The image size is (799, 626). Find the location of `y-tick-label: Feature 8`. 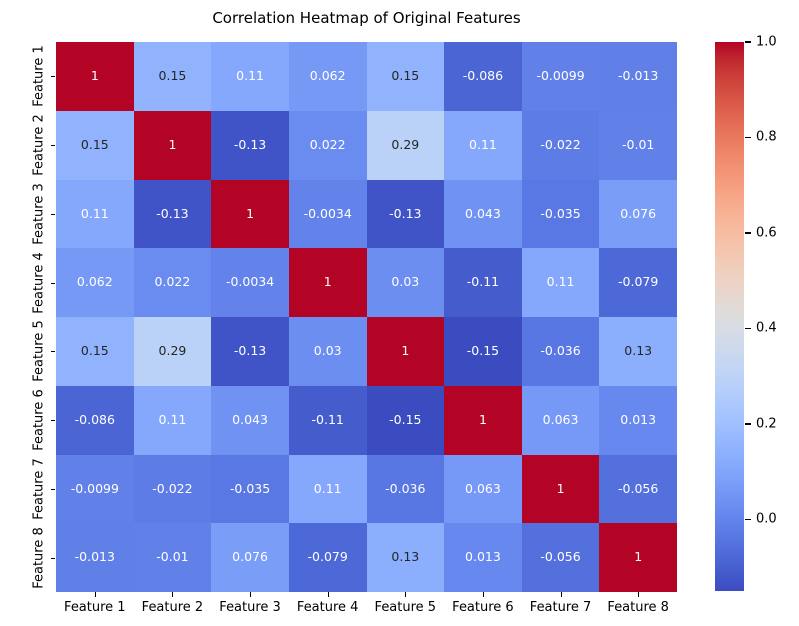

y-tick-label: Feature 8 is located at coordinates (39, 557).